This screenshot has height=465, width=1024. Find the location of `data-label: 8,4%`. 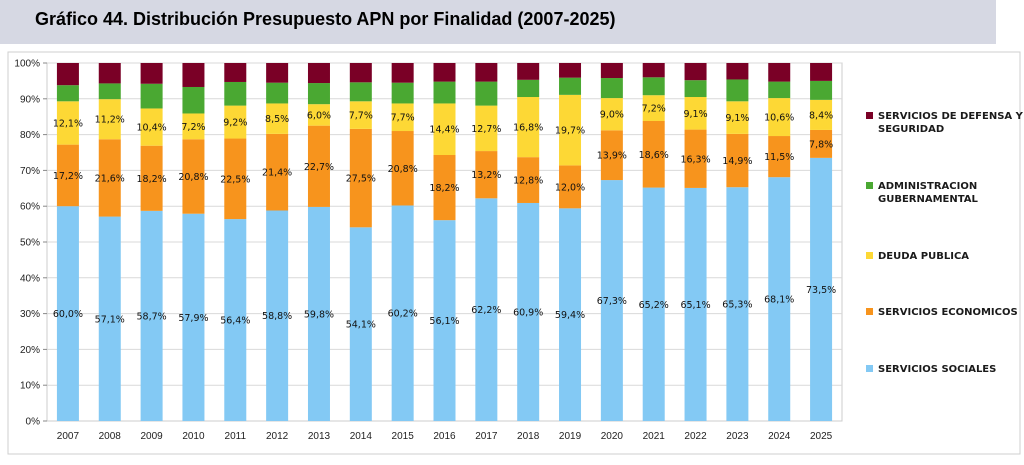

data-label: 8,4% is located at coordinates (821, 115).